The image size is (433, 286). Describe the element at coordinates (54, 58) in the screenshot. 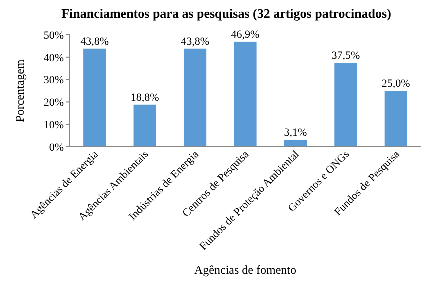

I see `y-tick-label: 40%` at that location.